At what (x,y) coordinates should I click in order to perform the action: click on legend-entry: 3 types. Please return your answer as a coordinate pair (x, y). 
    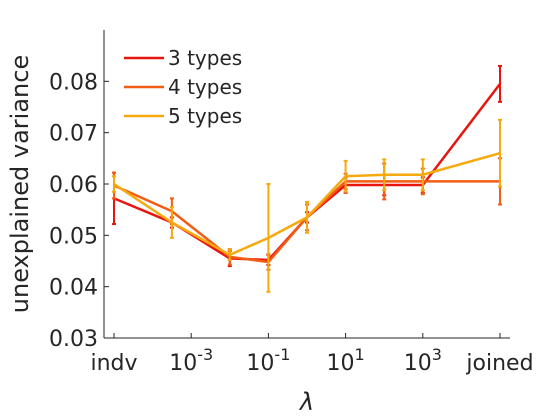
    Looking at the image, I should click on (205, 58).